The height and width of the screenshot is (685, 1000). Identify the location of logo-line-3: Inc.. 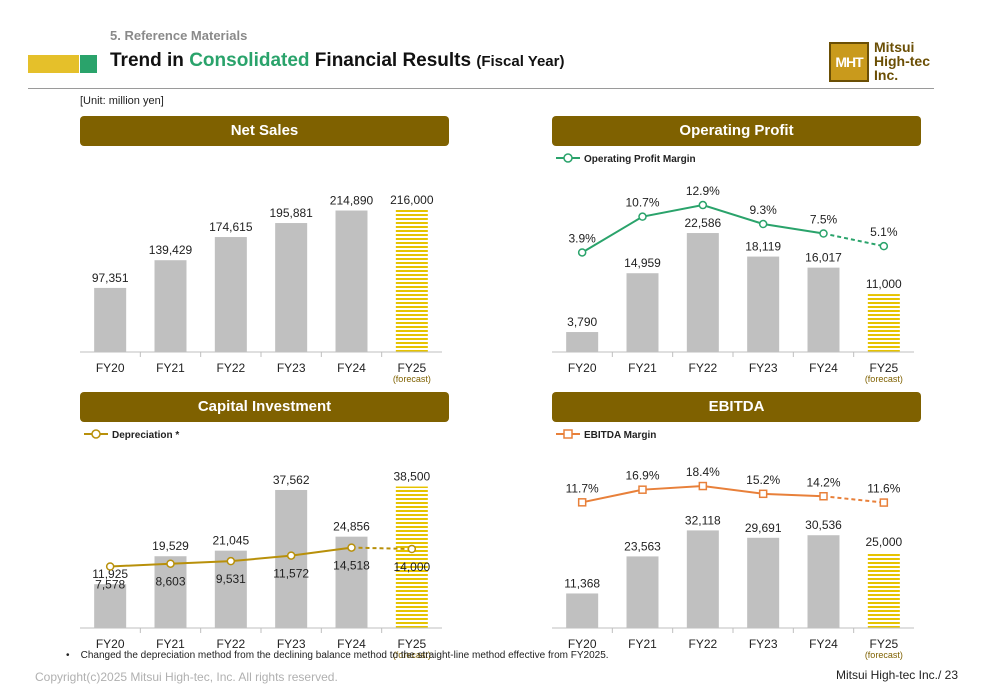
(886, 75).